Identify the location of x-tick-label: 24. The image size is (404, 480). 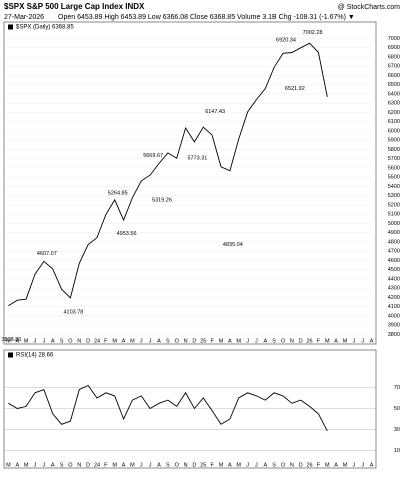
(97, 465).